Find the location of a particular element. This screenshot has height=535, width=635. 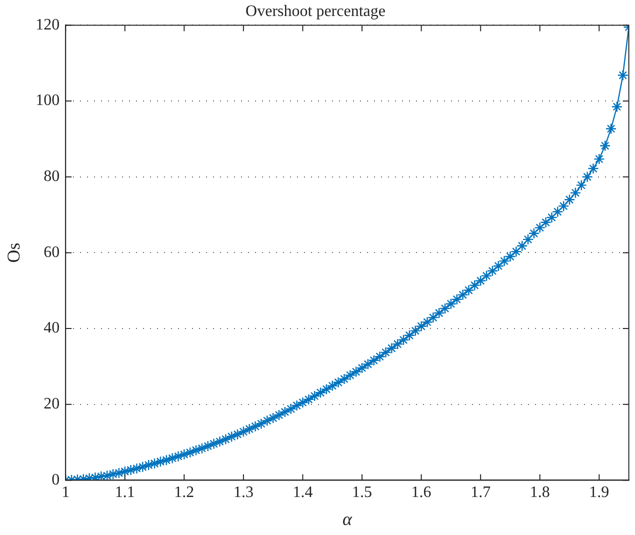

y-tick-label: 80 is located at coordinates (52, 177).